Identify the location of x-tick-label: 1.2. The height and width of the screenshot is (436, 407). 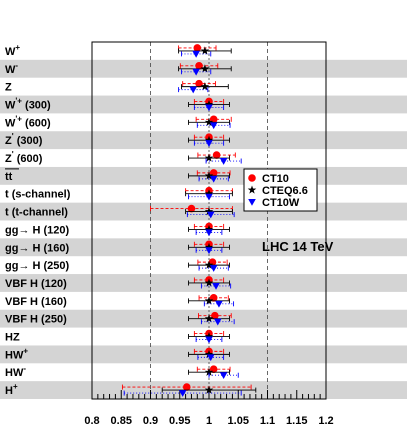
(325, 421).